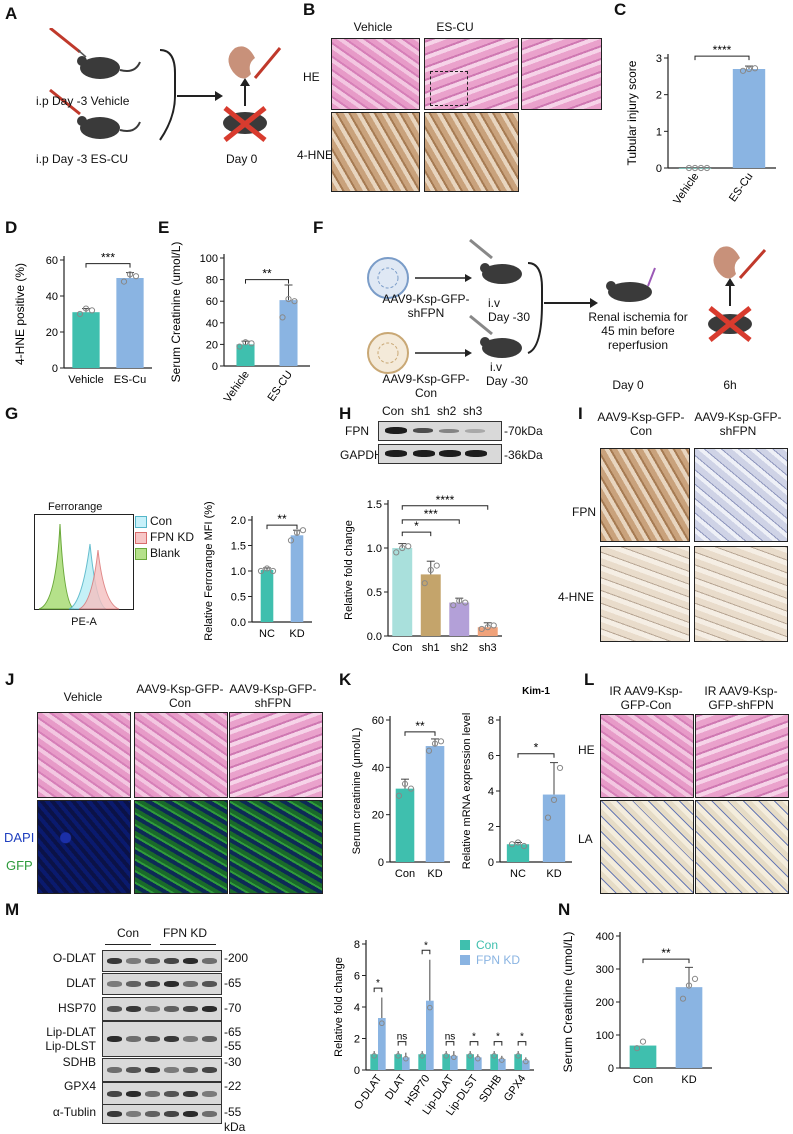 This screenshot has width=793, height=1134. Describe the element at coordinates (523, 431) in the screenshot. I see `panel-h-size-fpn: -70kDa` at that location.